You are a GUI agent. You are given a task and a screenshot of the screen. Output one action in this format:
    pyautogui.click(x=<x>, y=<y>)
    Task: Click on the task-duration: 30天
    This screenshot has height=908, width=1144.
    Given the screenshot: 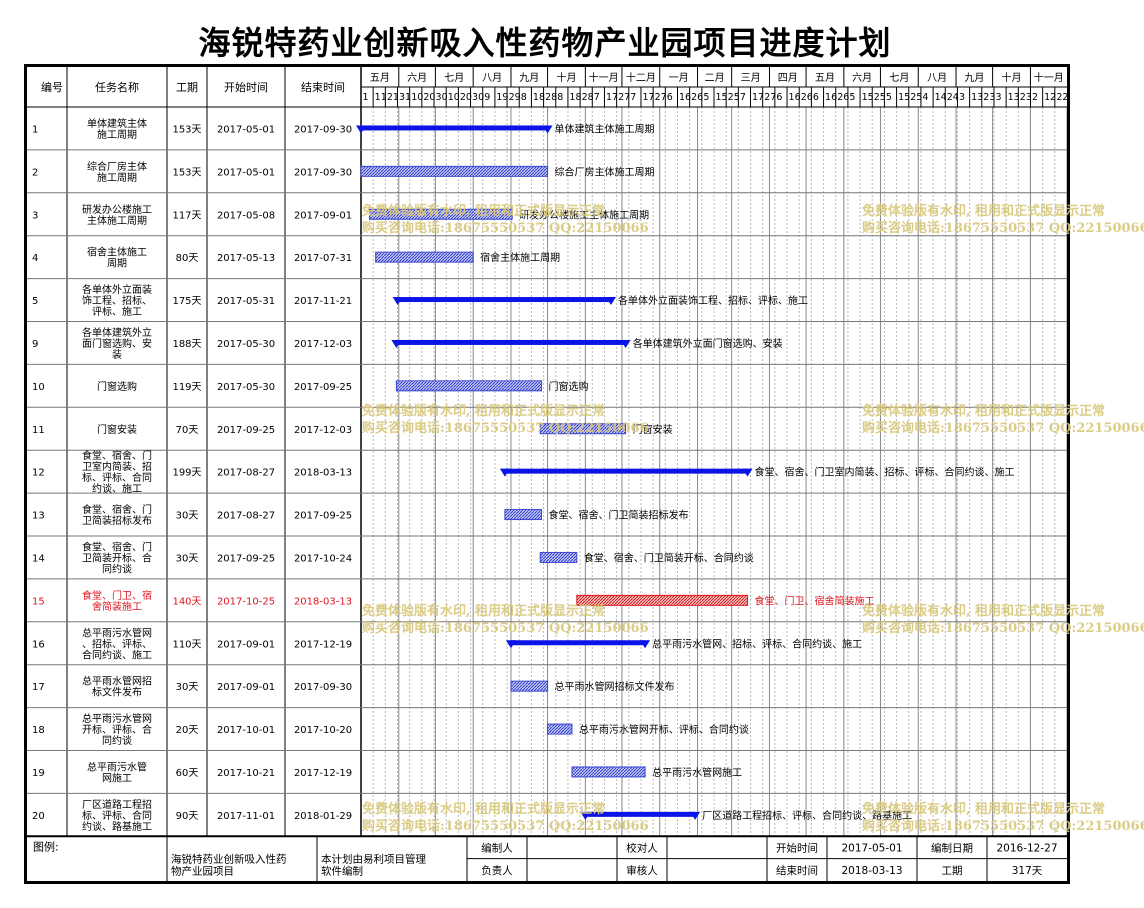 What is the action you would take?
    pyautogui.click(x=187, y=687)
    